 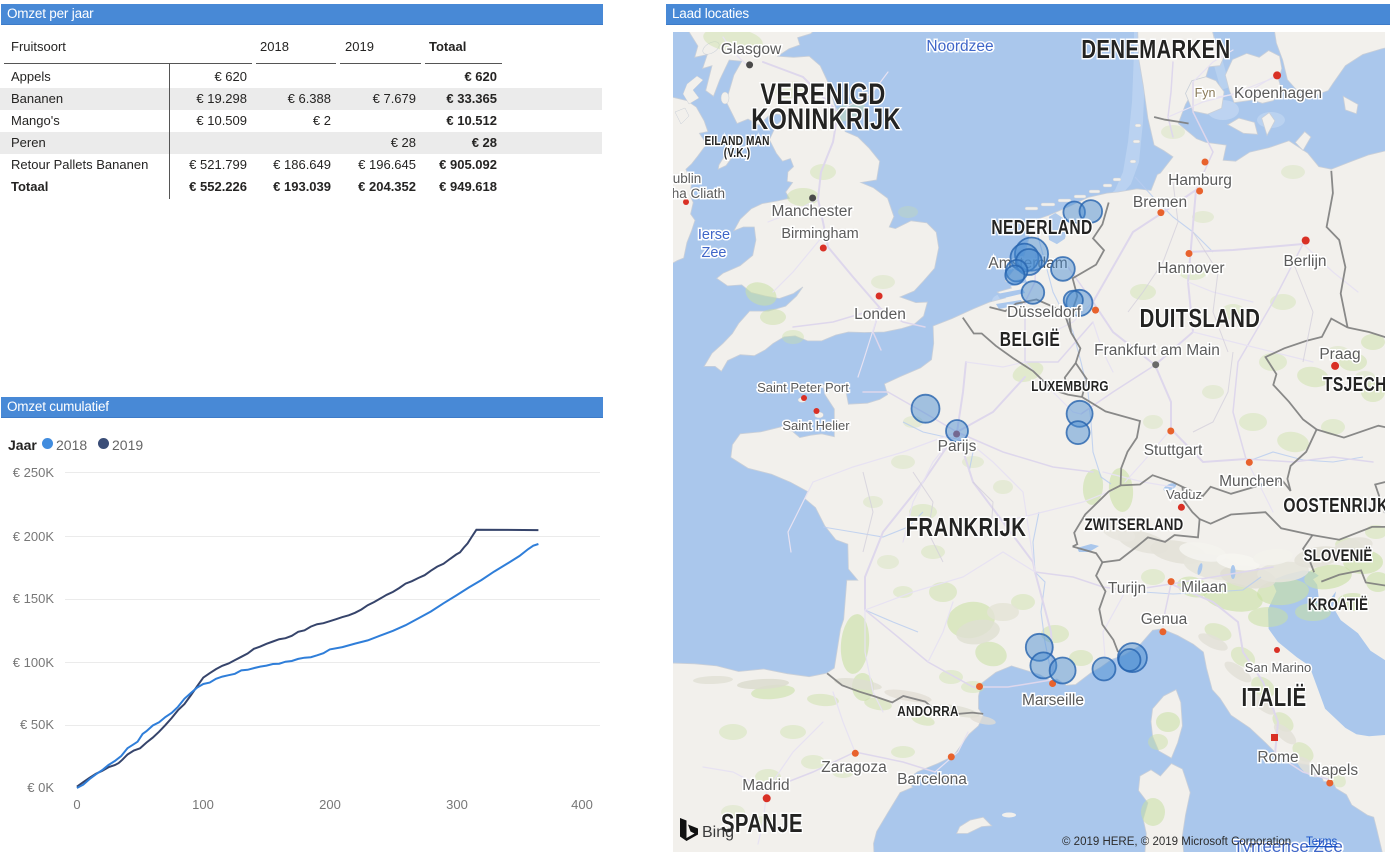 What do you see at coordinates (687, 178) in the screenshot?
I see `svg-text: Dublin` at bounding box center [687, 178].